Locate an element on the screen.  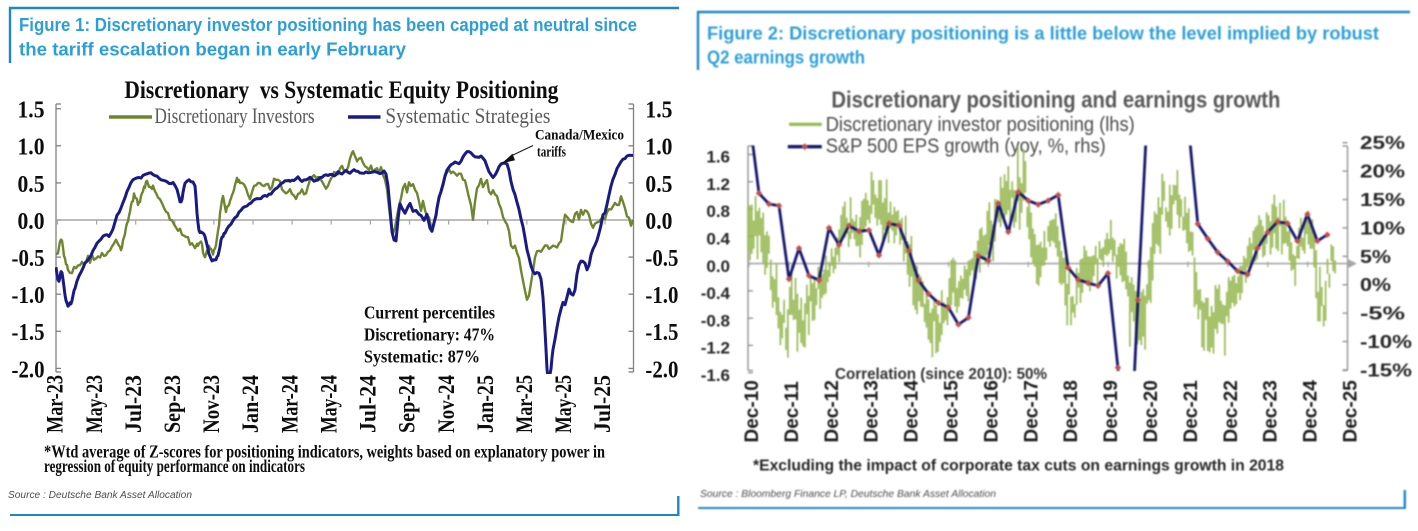
svg-text: -1.2 is located at coordinates (715, 348).